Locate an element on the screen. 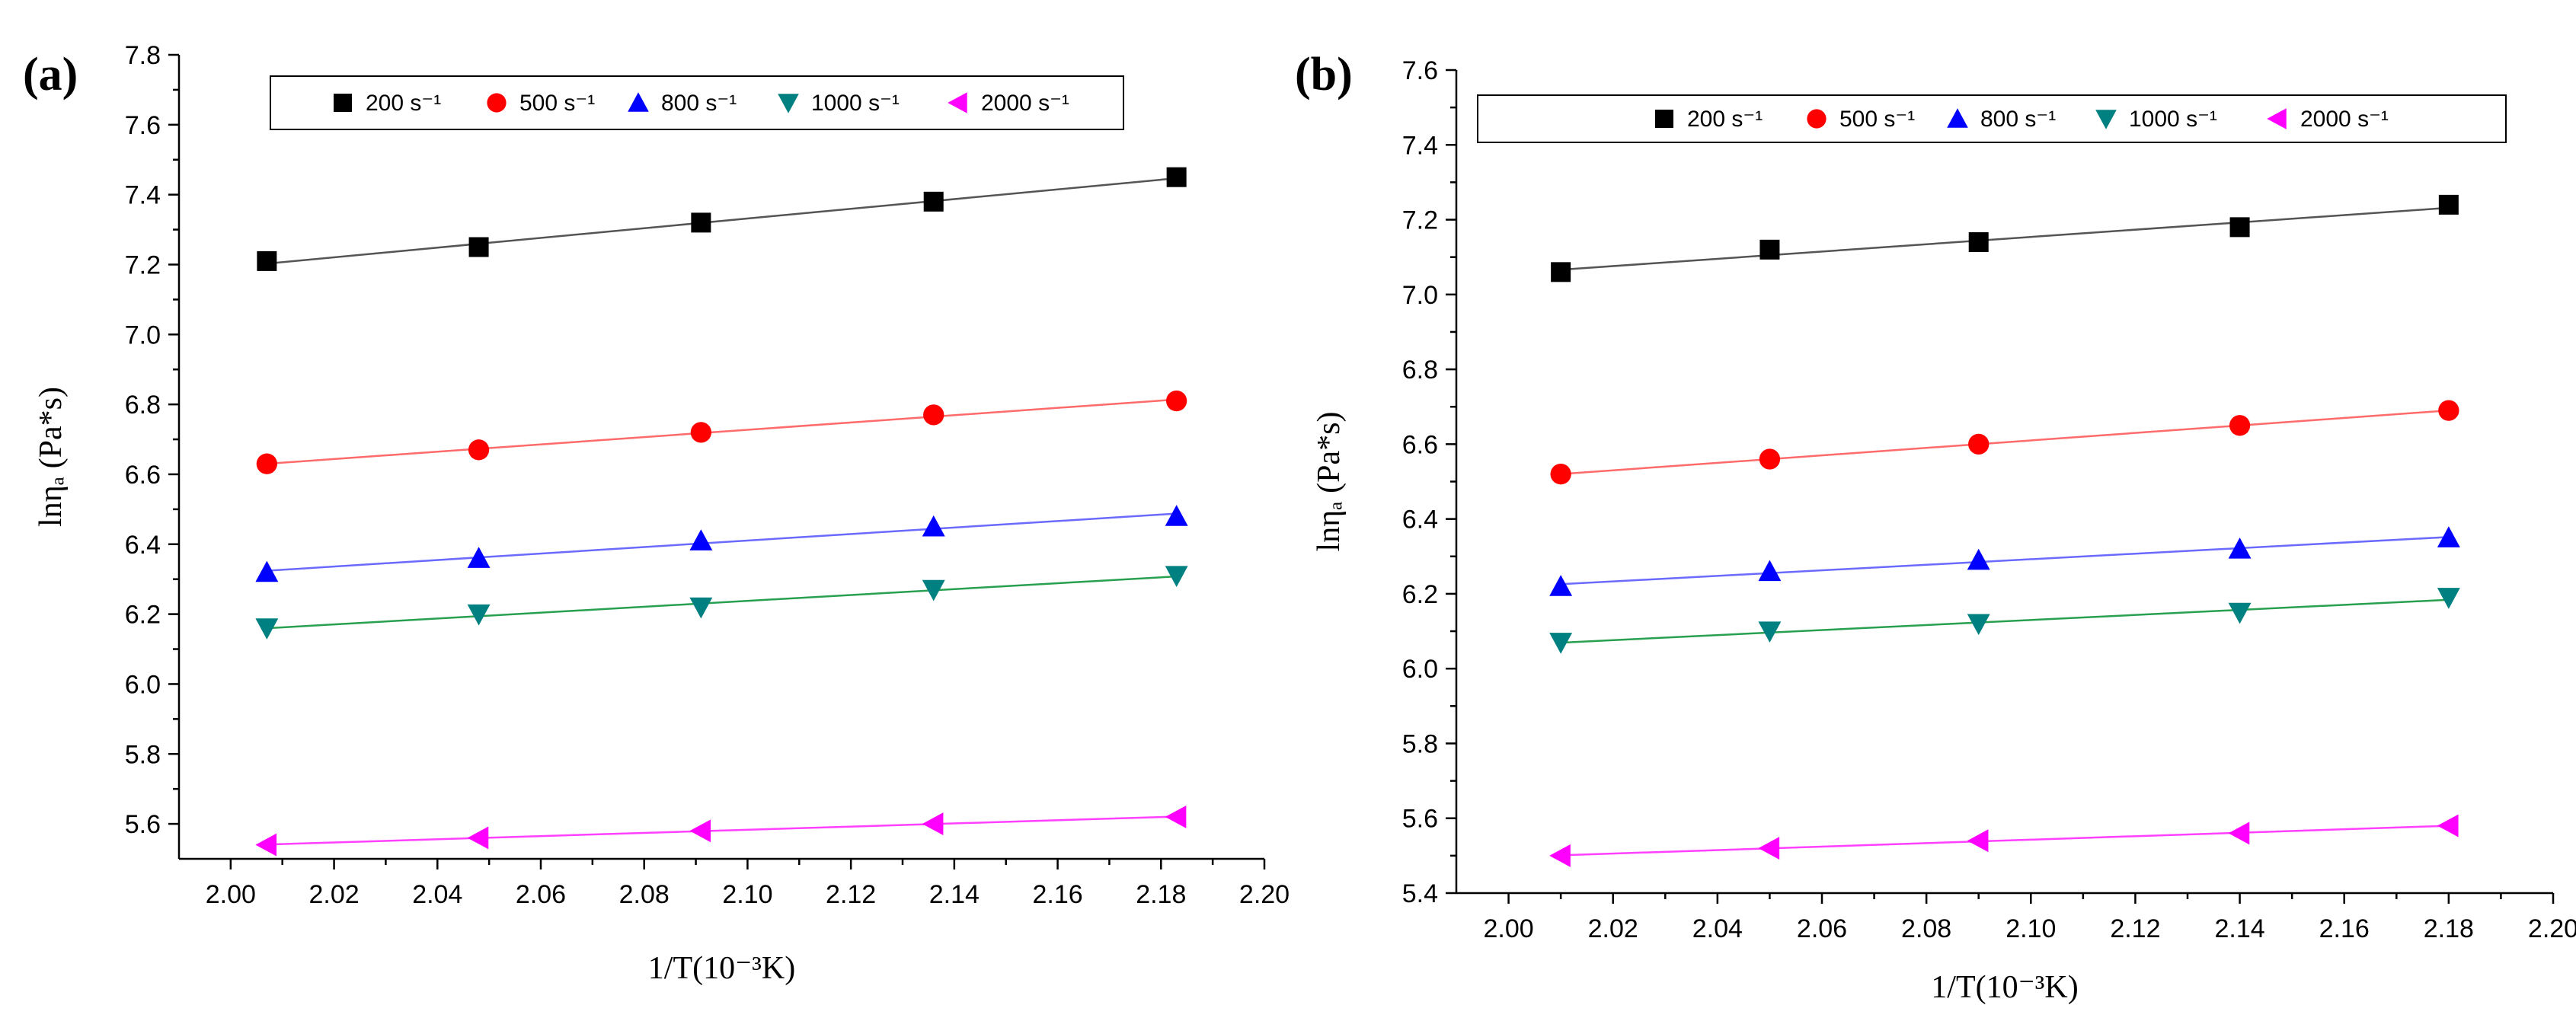 The width and height of the screenshot is (2576, 1021). panel-label: (a) is located at coordinates (51, 75).